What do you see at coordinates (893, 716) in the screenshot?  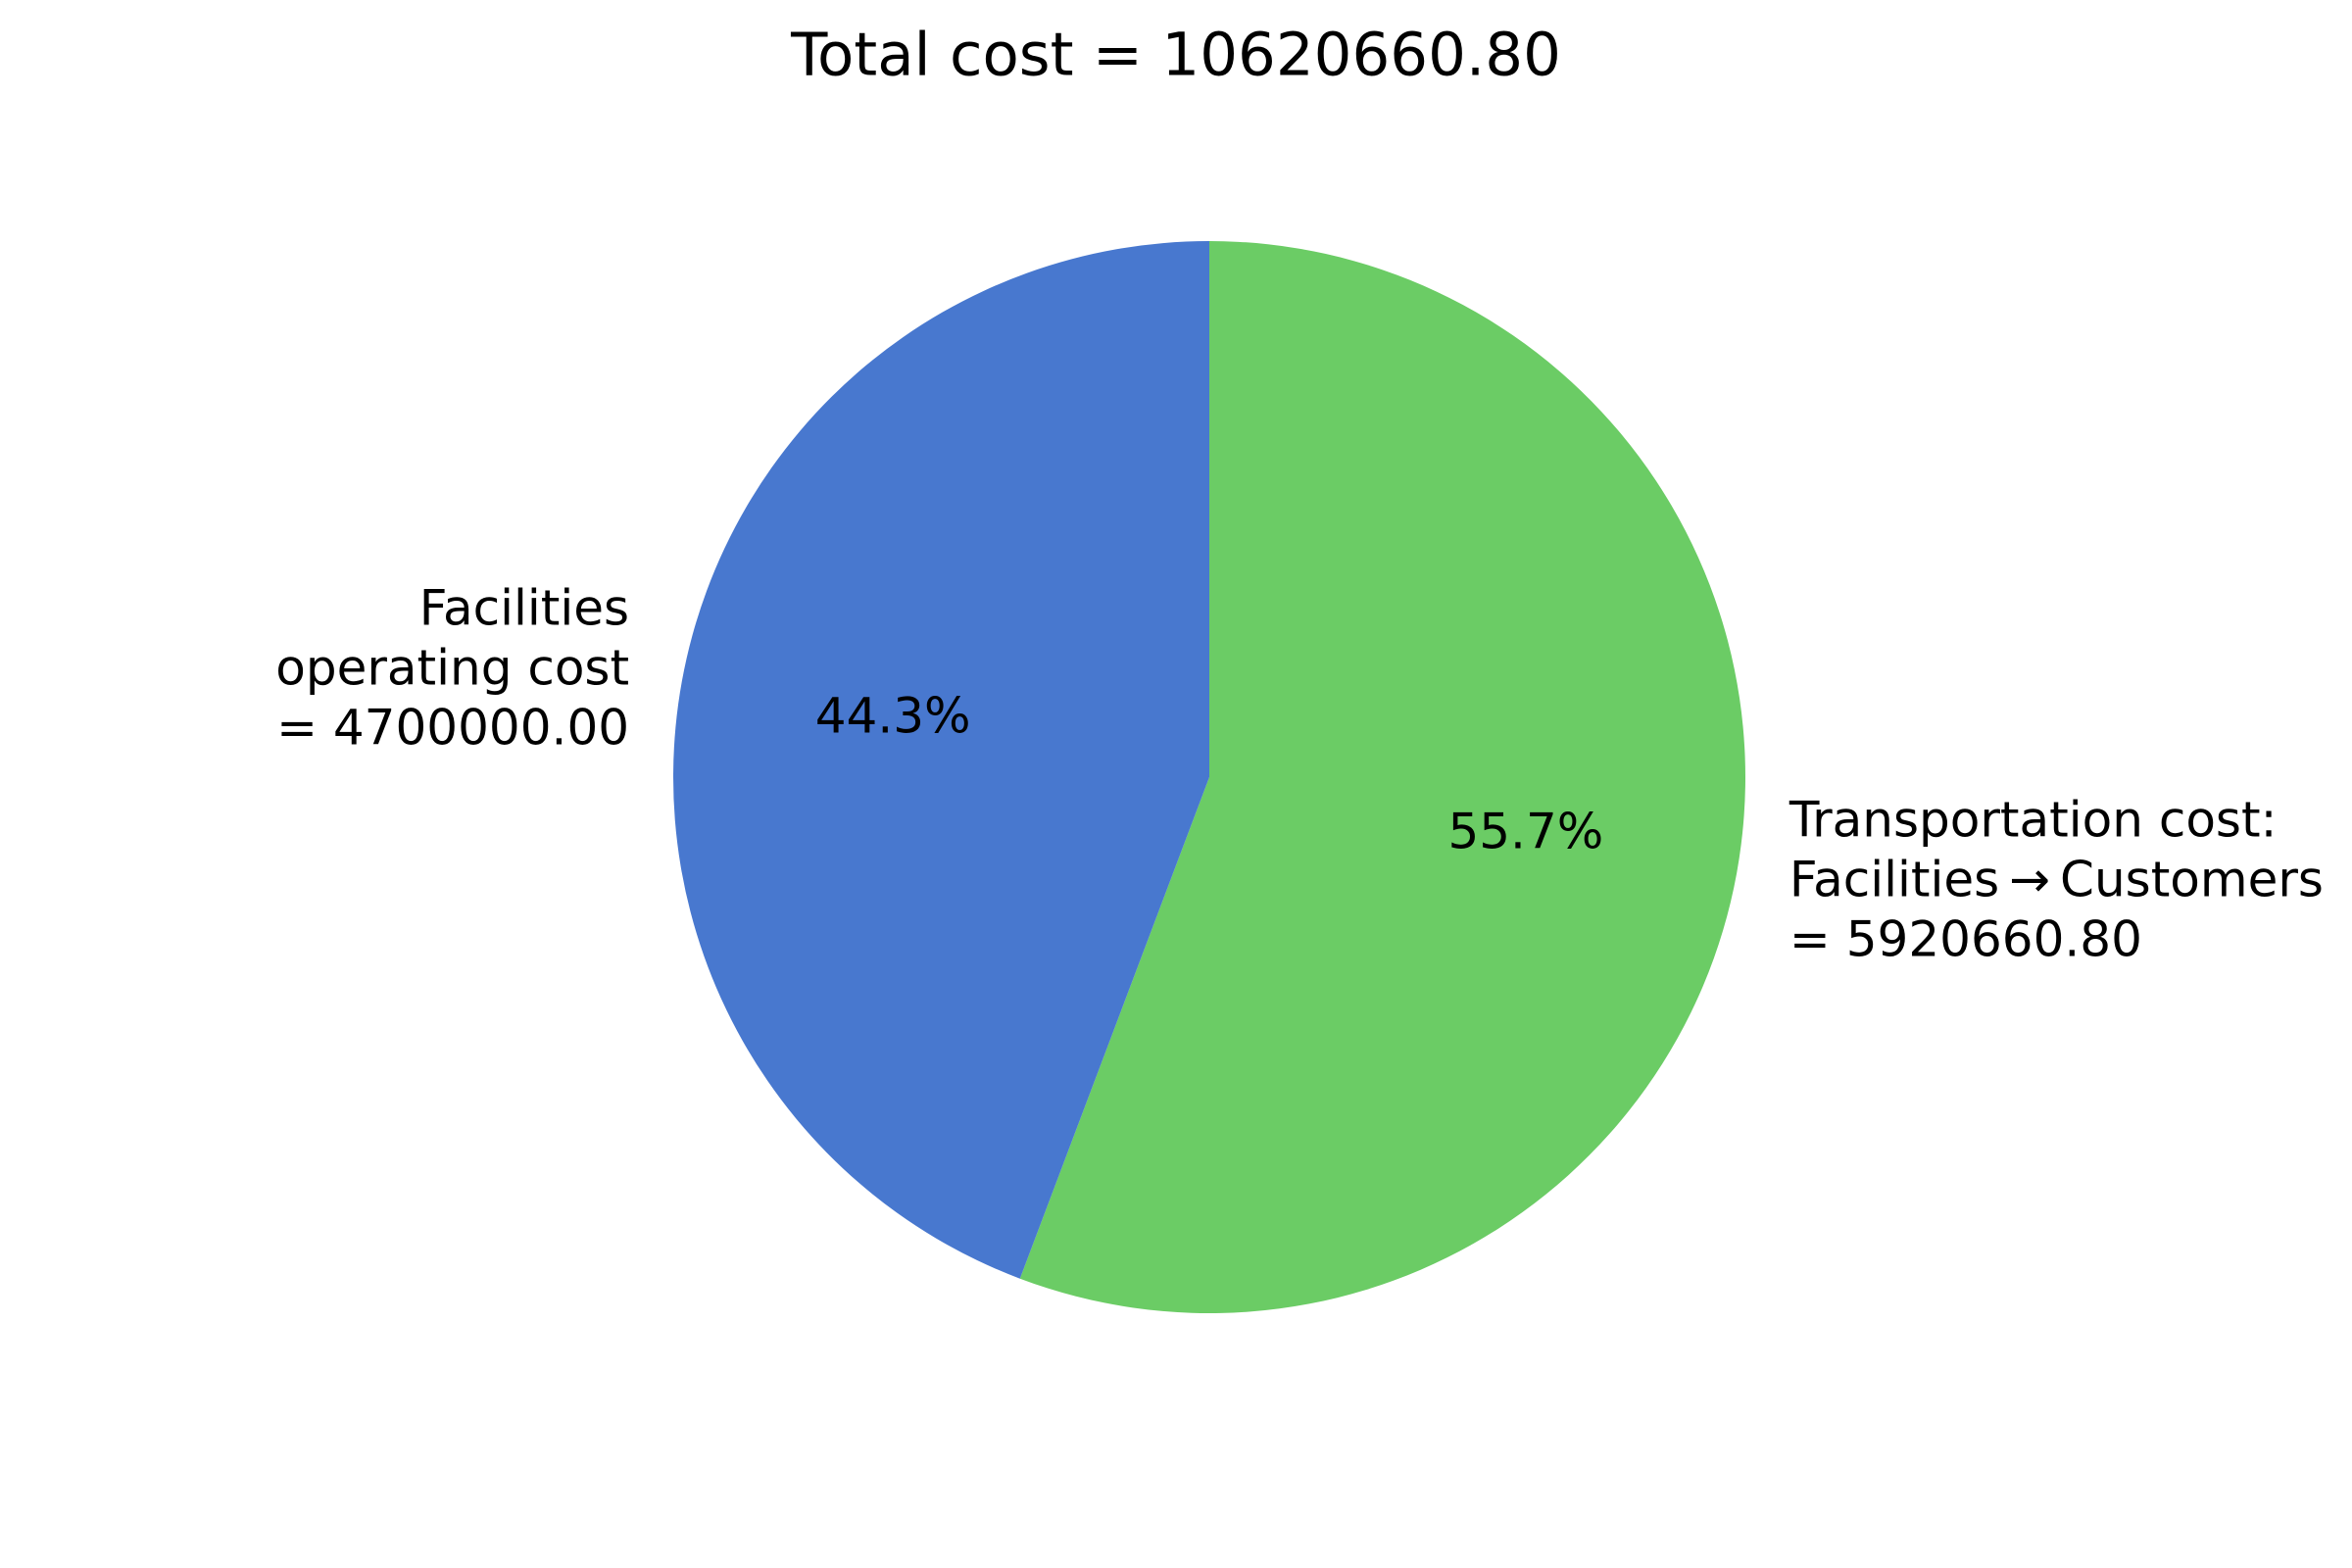 I see `percent-label-facilities: 44.3%` at bounding box center [893, 716].